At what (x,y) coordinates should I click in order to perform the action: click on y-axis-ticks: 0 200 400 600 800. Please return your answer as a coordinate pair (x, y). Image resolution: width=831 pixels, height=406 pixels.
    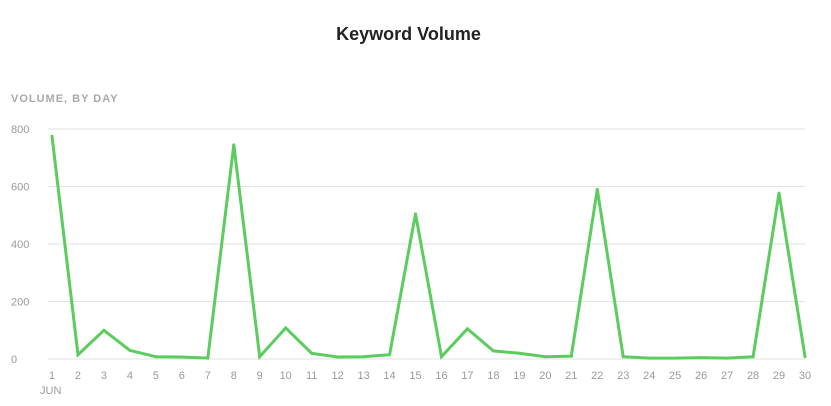
    Looking at the image, I should click on (20, 245).